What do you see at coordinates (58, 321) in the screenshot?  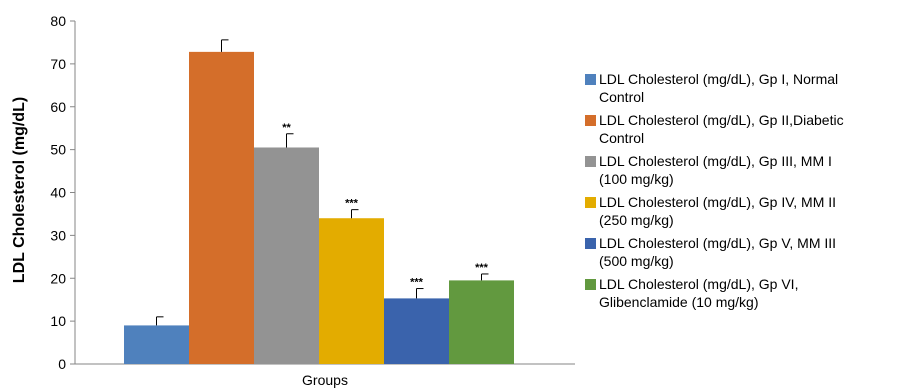 I see `y-tick-label: 10` at bounding box center [58, 321].